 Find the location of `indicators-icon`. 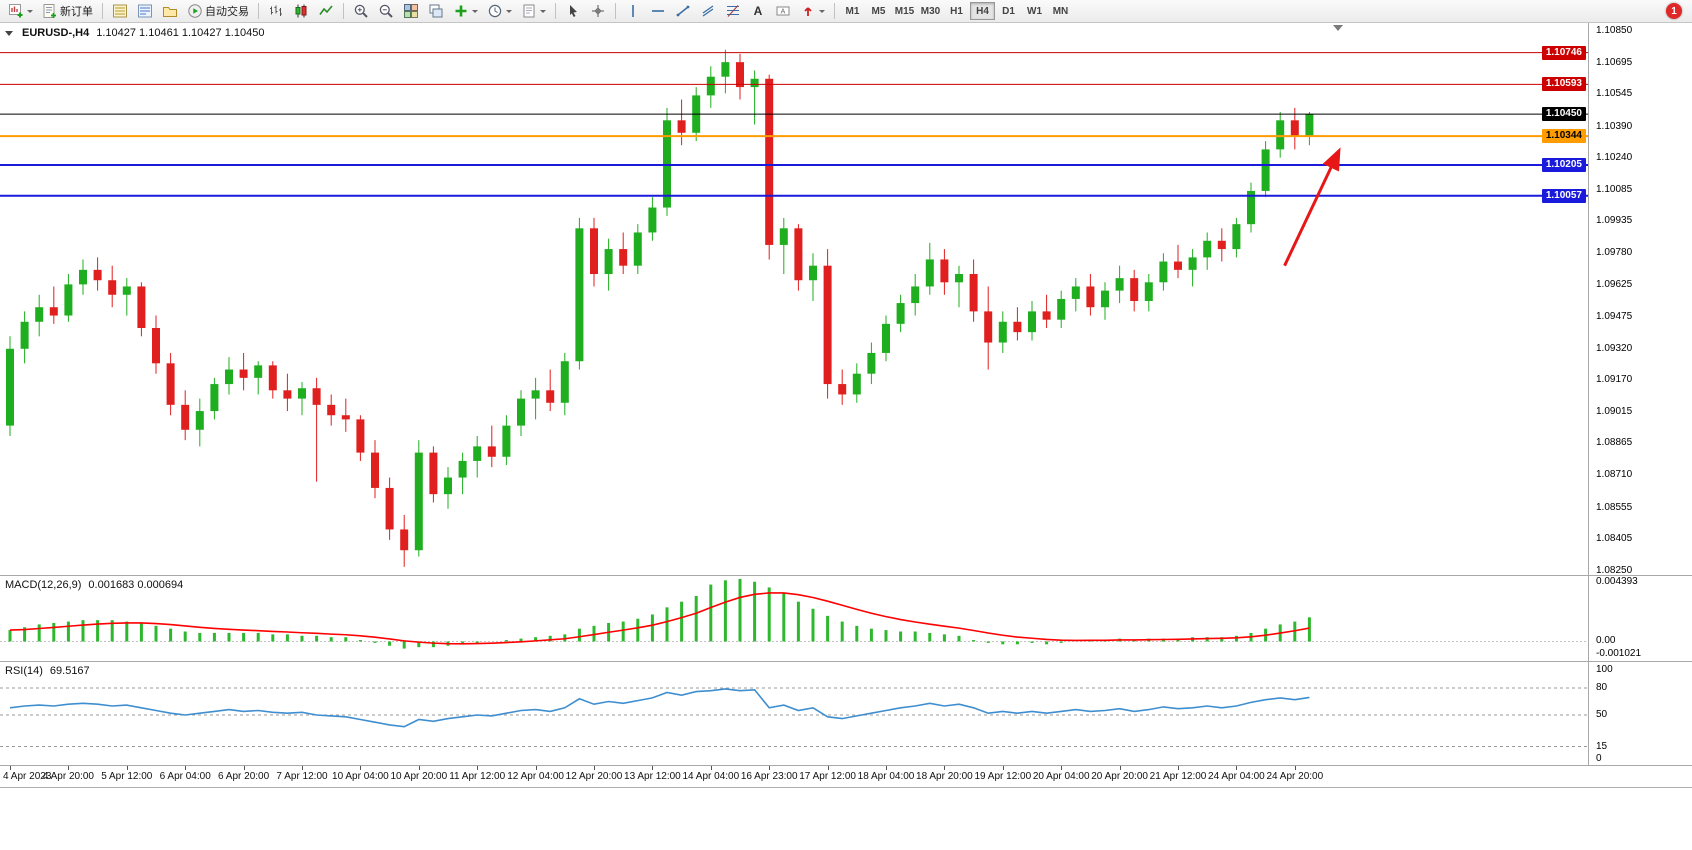

indicators-icon is located at coordinates (461, 11).